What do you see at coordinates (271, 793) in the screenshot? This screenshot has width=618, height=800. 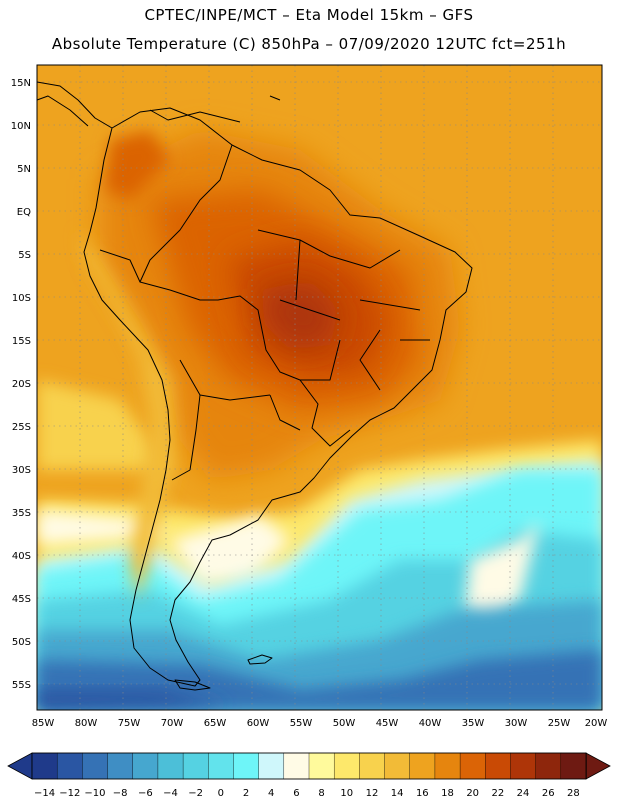 I see `colorbar-tick-label: 4` at bounding box center [271, 793].